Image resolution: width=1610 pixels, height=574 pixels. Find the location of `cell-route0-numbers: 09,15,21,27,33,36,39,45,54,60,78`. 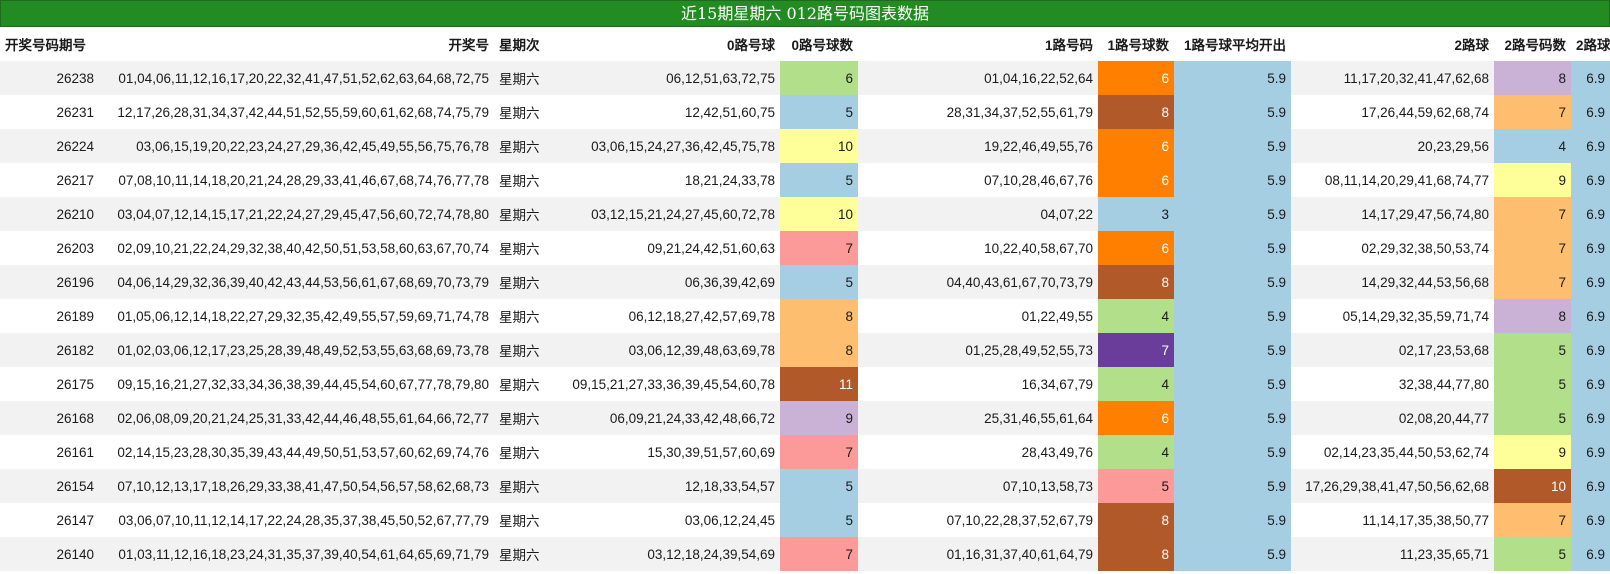

cell-route0-numbers: 09,15,21,27,33,36,39,45,54,60,78 is located at coordinates (666, 384).